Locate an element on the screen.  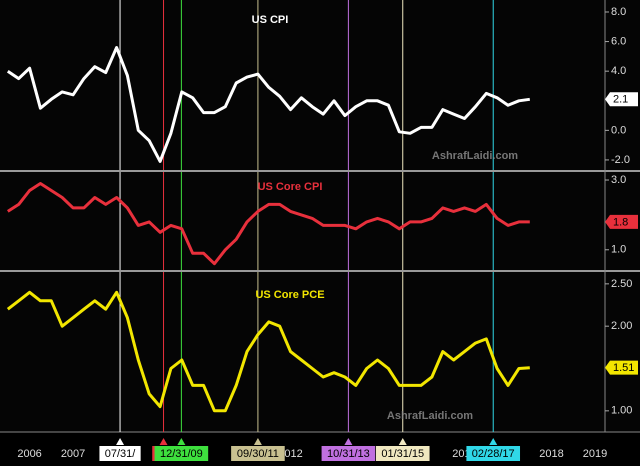
panel-title: US CPI is located at coordinates (270, 20).